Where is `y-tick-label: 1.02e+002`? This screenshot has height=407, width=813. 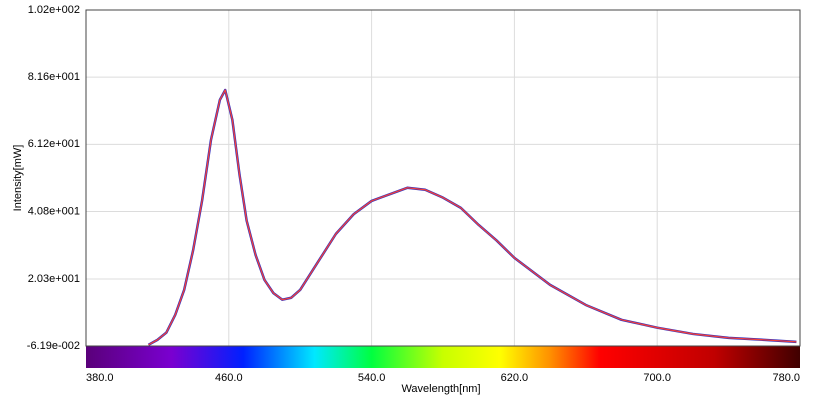 y-tick-label: 1.02e+002 is located at coordinates (54, 10).